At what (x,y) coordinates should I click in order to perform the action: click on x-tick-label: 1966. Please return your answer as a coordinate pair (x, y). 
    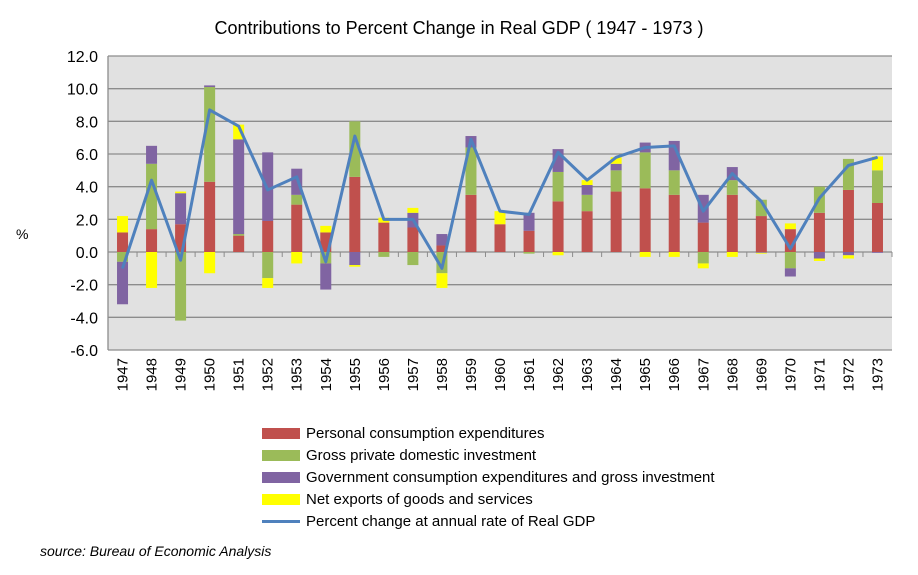
    Looking at the image, I should click on (674, 374).